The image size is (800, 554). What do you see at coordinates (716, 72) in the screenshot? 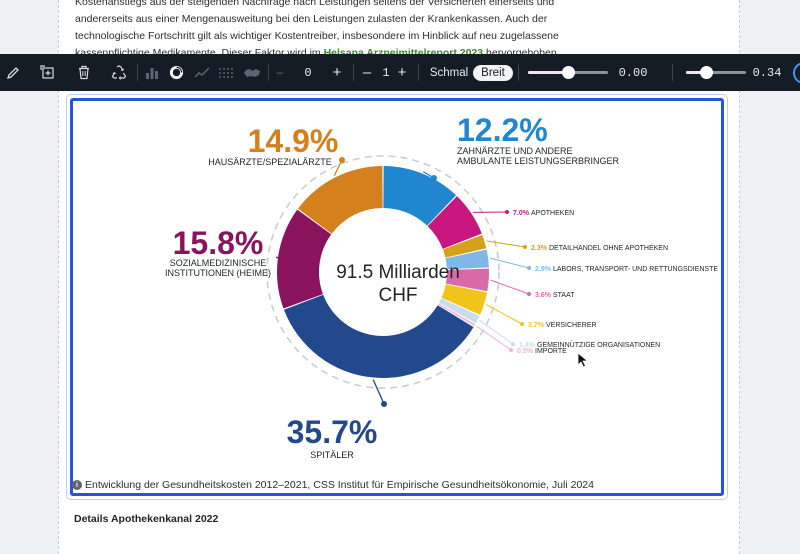
I see `slider2-track` at bounding box center [716, 72].